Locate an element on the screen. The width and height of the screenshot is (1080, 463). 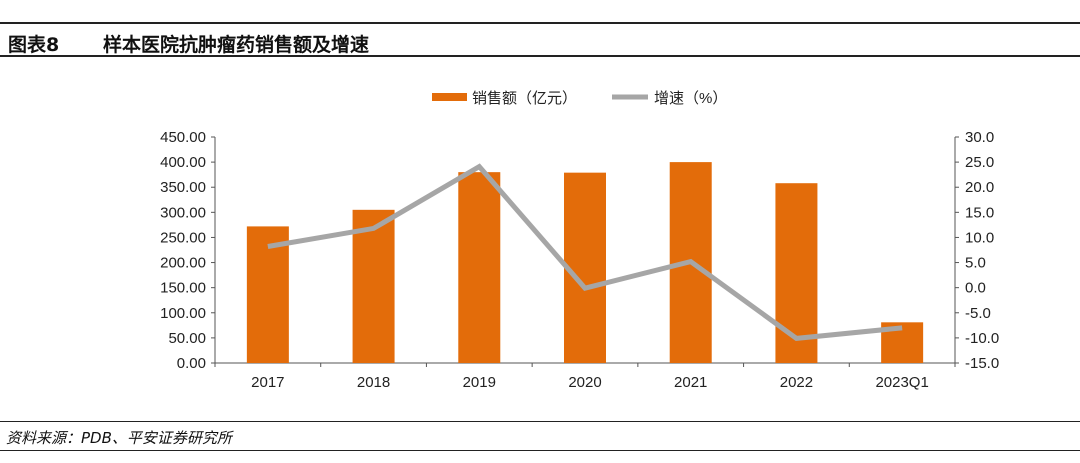
legend-line-label: 增速（%） is located at coordinates (690, 98).